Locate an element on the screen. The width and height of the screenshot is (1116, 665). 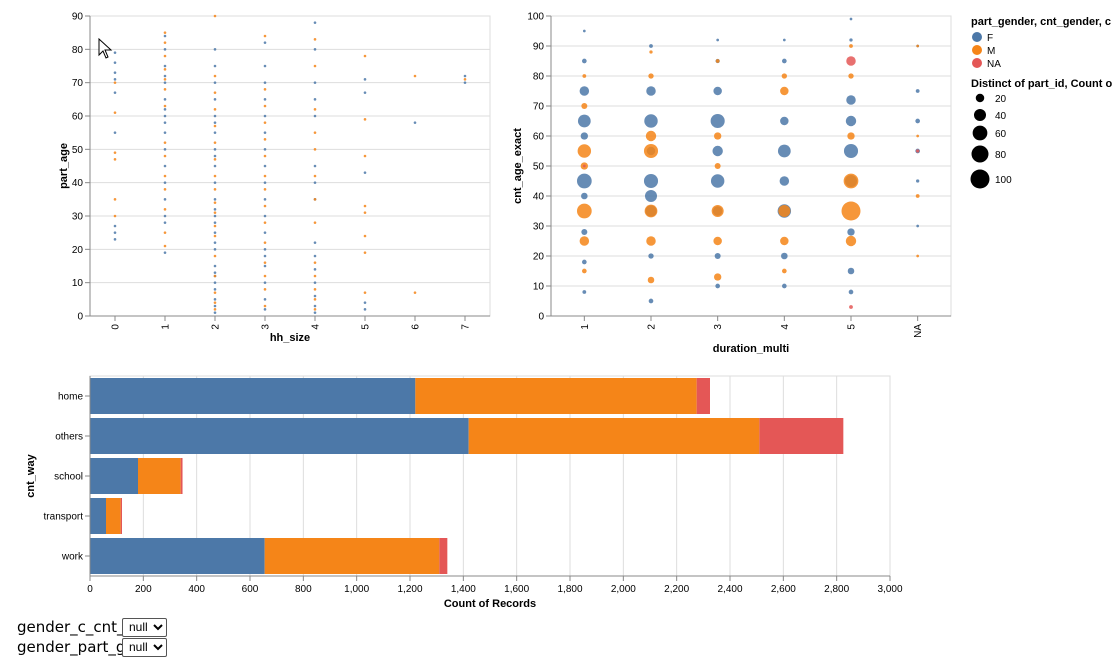
x-tick-label: 1,200 is located at coordinates (409, 589).